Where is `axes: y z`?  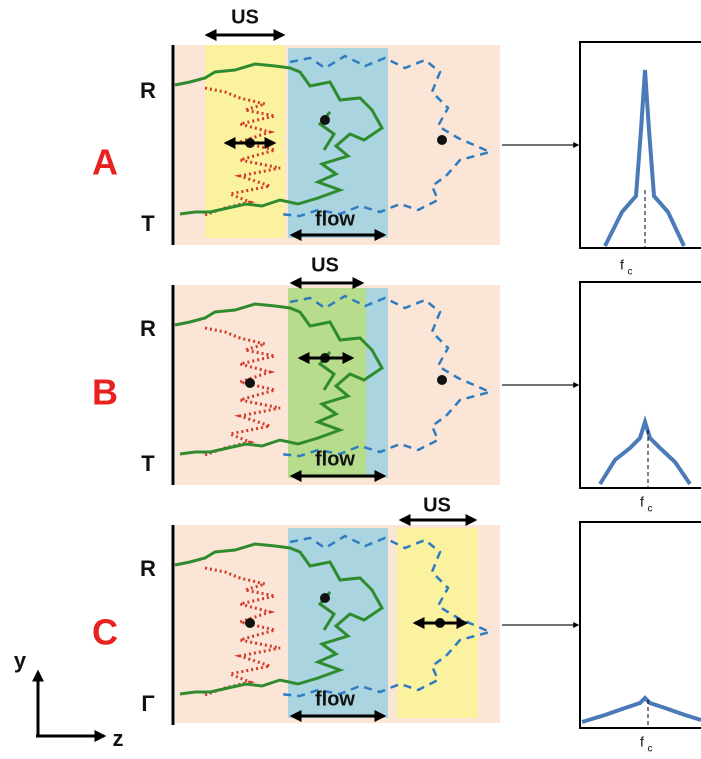 axes: y z is located at coordinates (69, 699).